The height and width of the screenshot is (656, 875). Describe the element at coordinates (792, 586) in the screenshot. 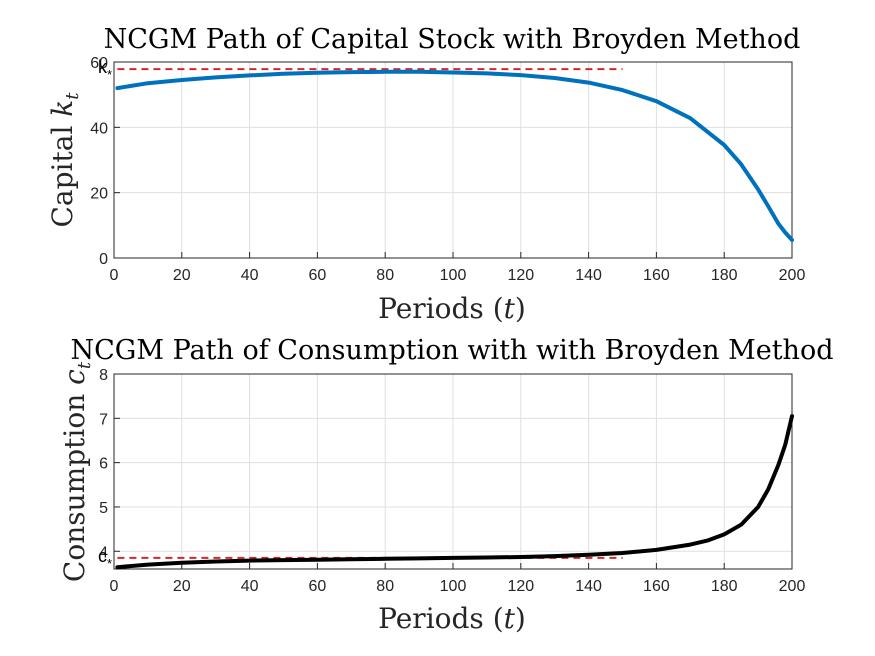

I see `consumption-x-tick-label: 200` at that location.